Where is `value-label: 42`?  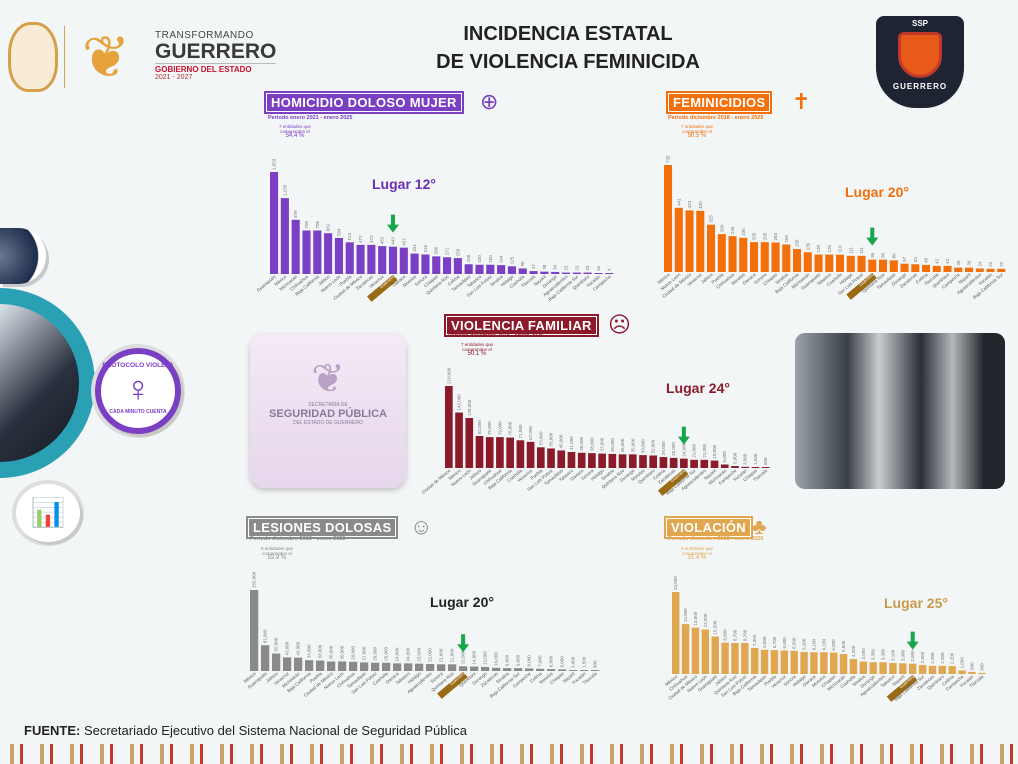
value-label: 42 is located at coordinates (936, 261).